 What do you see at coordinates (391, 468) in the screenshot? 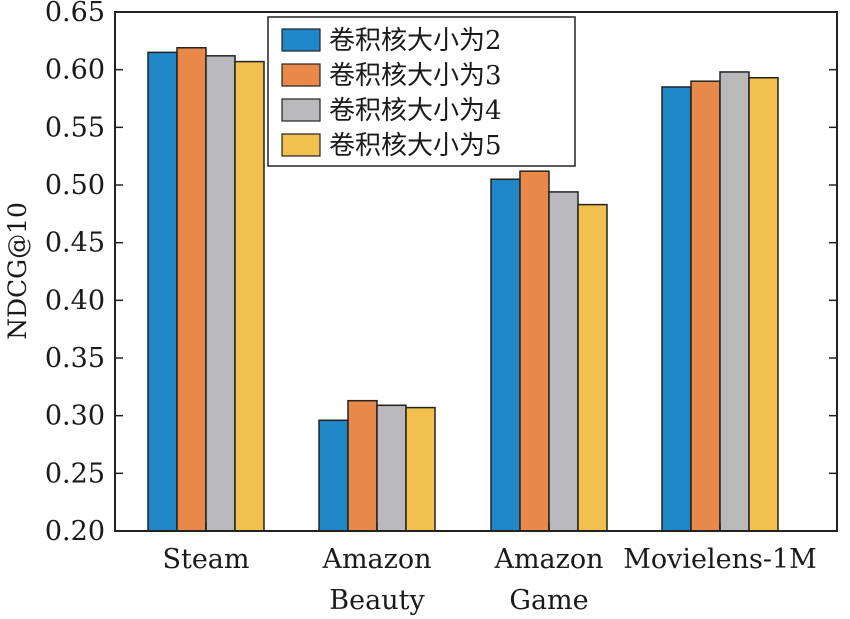
I see `bar-series3-cat2` at bounding box center [391, 468].